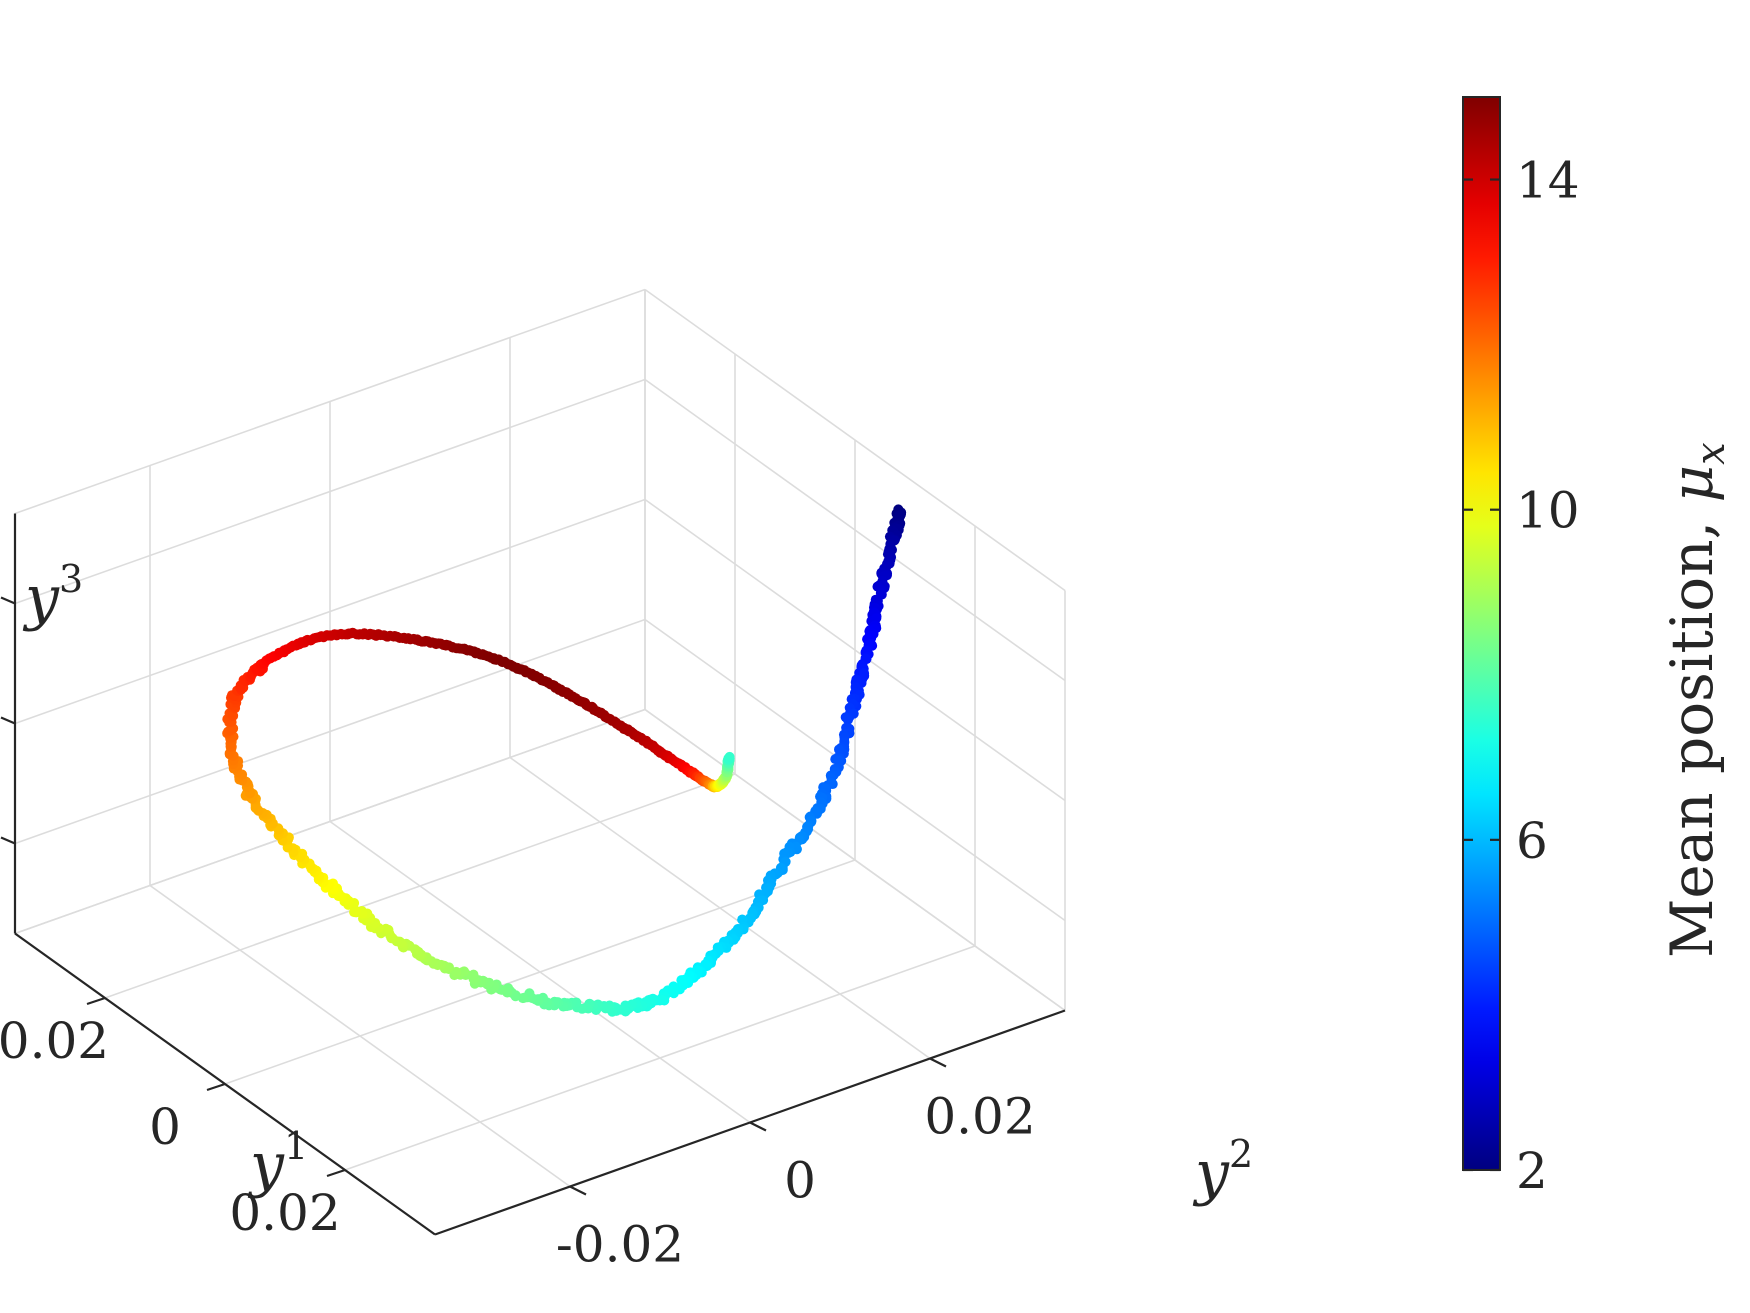 This screenshot has width=1750, height=1313. I want to click on colorbar-title-symbol: μ, so click(1692, 484).